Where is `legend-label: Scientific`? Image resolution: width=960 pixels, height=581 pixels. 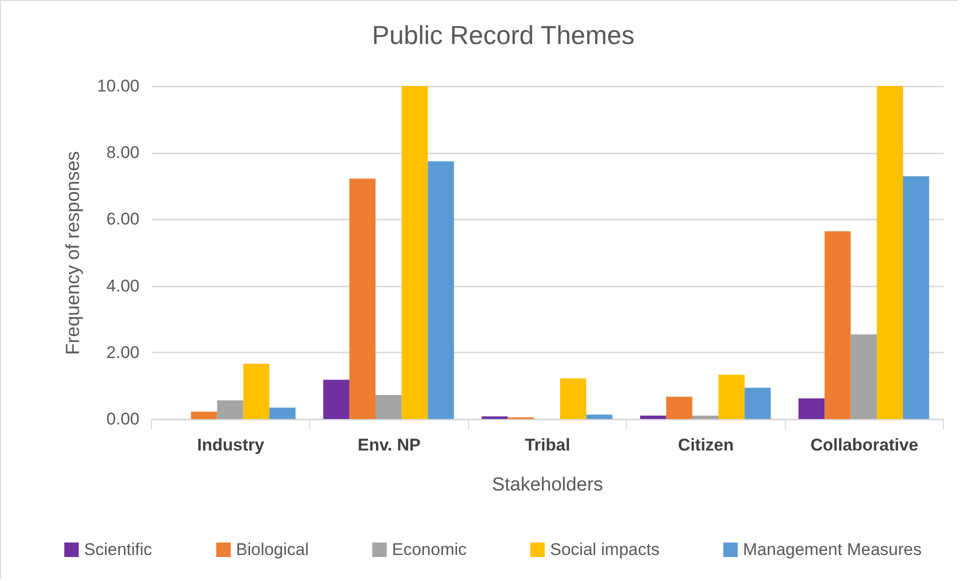 legend-label: Scientific is located at coordinates (118, 549).